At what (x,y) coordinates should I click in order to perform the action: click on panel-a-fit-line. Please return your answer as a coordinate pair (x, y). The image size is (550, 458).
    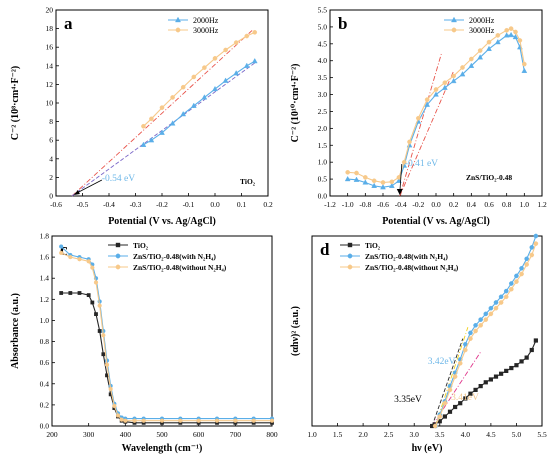
    Looking at the image, I should click on (163, 129).